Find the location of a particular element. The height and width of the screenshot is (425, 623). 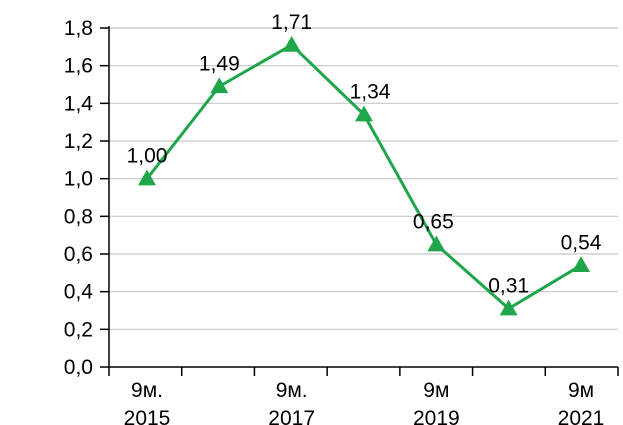

x-tick-label: 2019 is located at coordinates (436, 416).